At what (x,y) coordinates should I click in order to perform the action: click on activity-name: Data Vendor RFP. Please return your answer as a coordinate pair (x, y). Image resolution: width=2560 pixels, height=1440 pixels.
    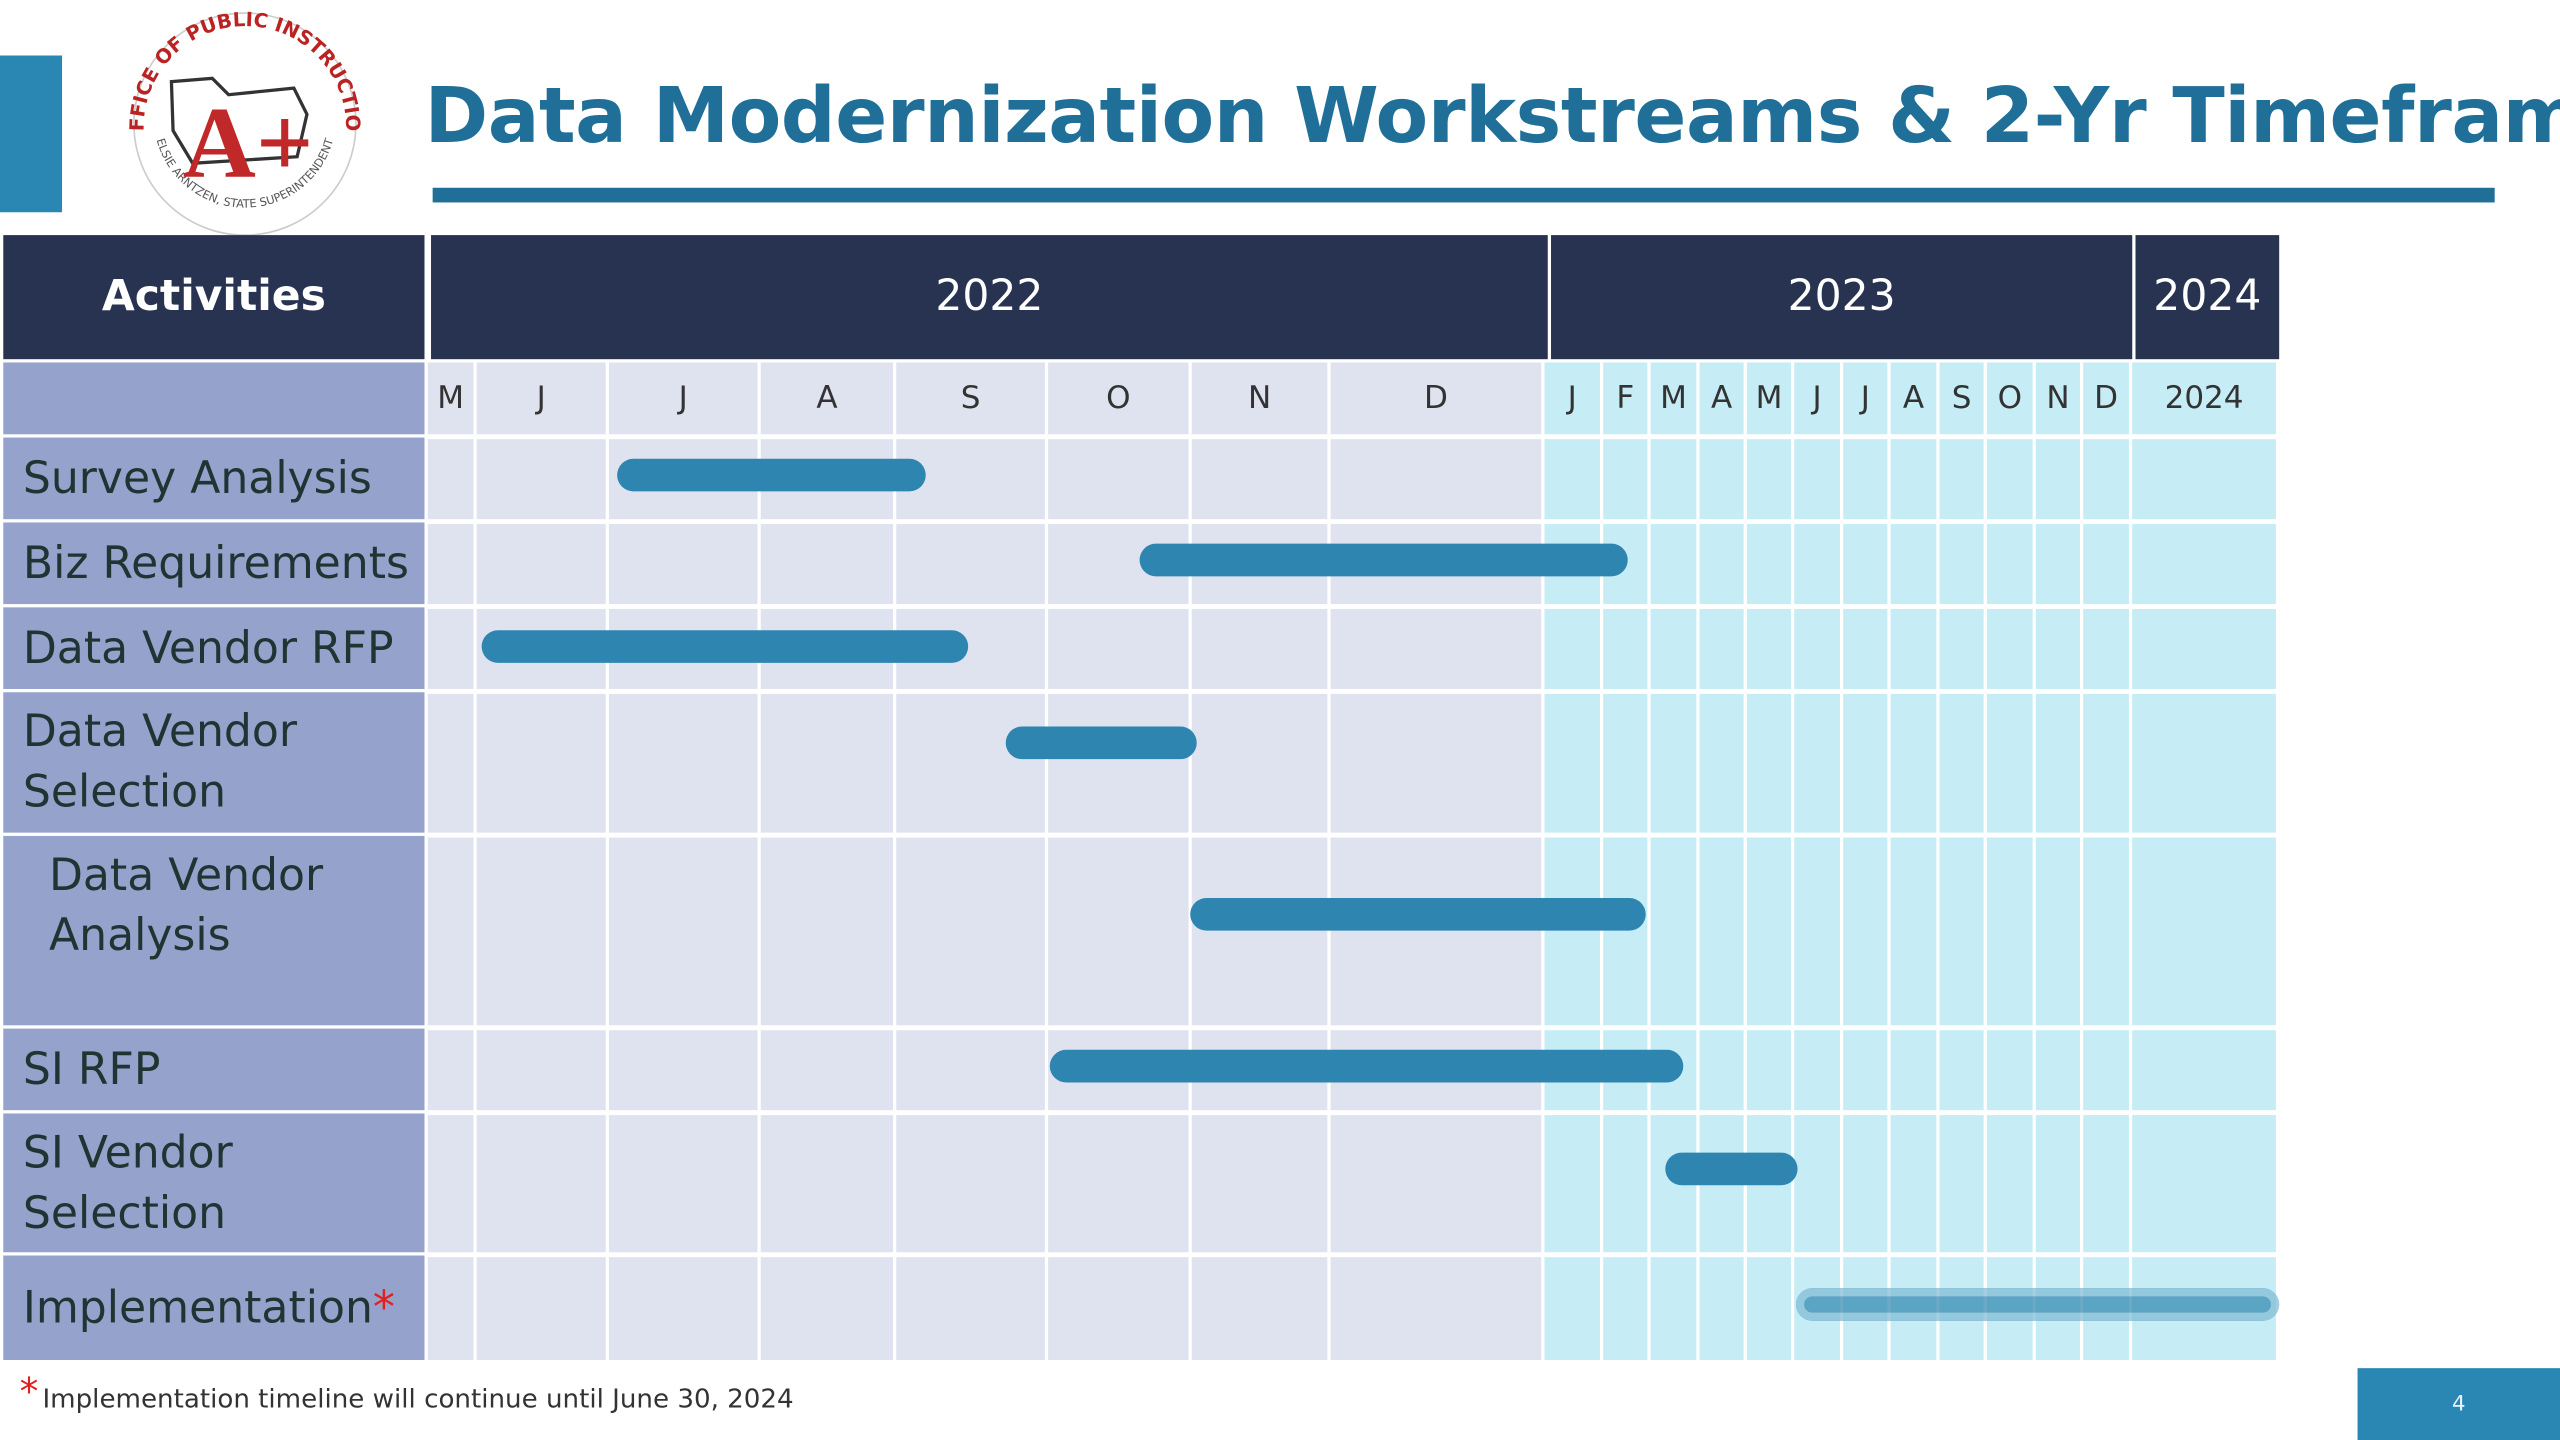
    Looking at the image, I should click on (208, 648).